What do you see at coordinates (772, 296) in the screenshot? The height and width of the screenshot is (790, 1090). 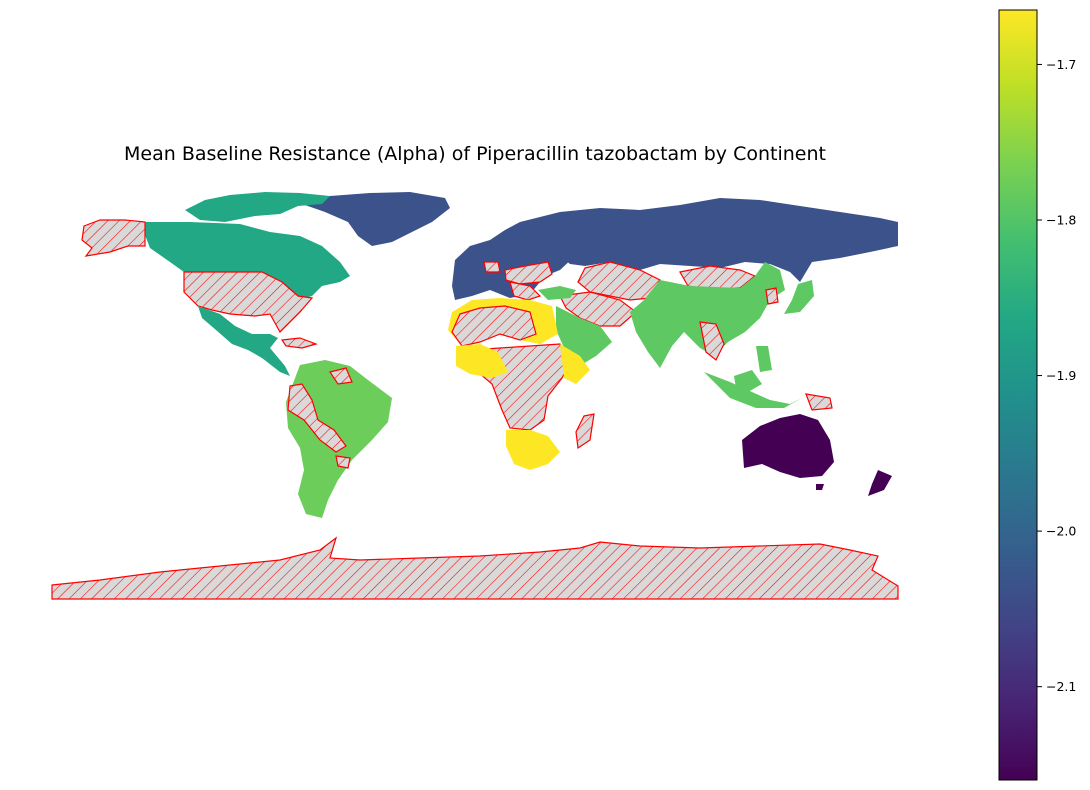 I see `korea-missing` at bounding box center [772, 296].